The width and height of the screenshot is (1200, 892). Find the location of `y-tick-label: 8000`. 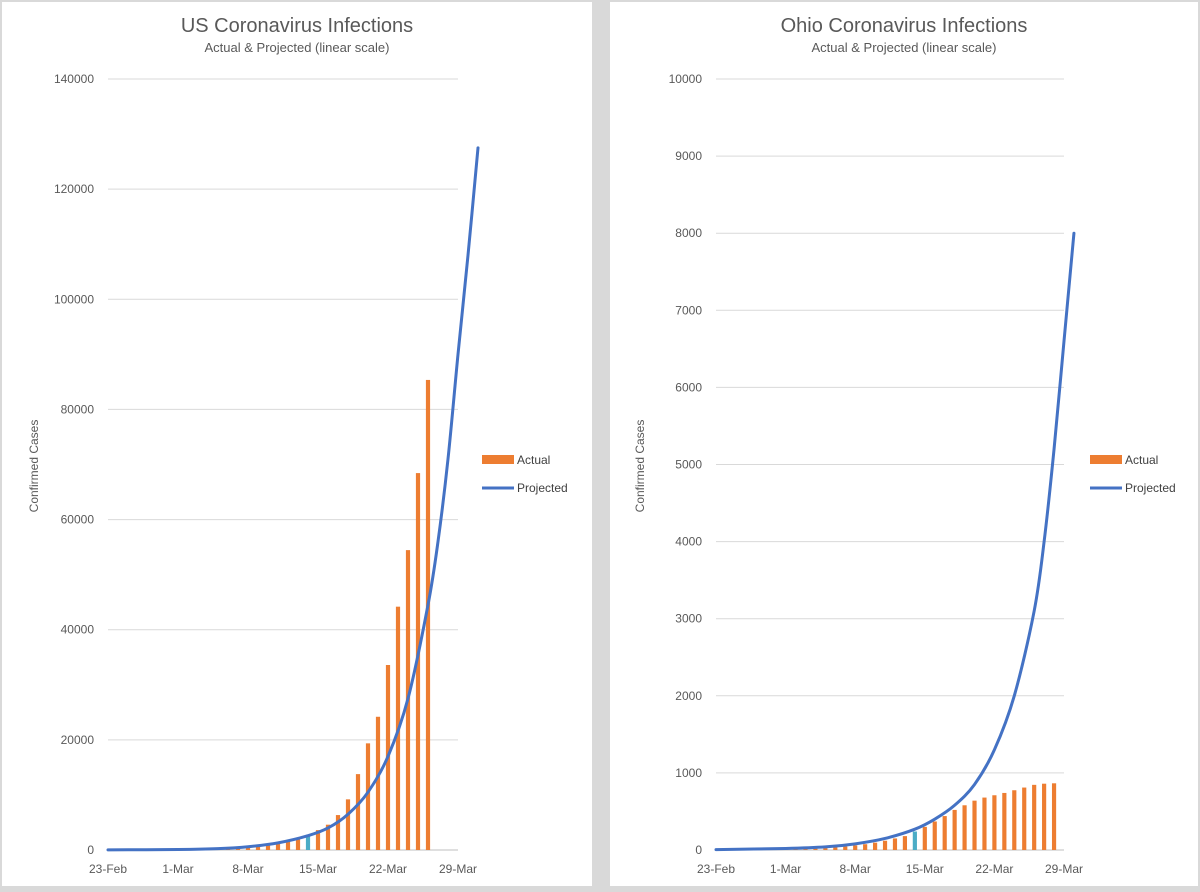

y-tick-label: 8000 is located at coordinates (688, 233).